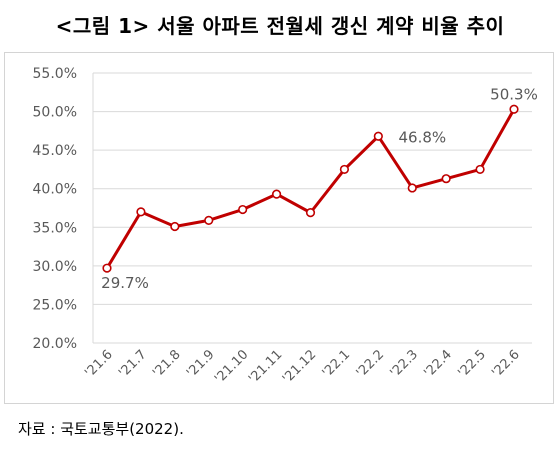  I want to click on y-axis-ticks: 20.0% 25.0% 30.0% 35.0% 40.0% 45.0% 50.0% 55.0%, so click(55, 209).